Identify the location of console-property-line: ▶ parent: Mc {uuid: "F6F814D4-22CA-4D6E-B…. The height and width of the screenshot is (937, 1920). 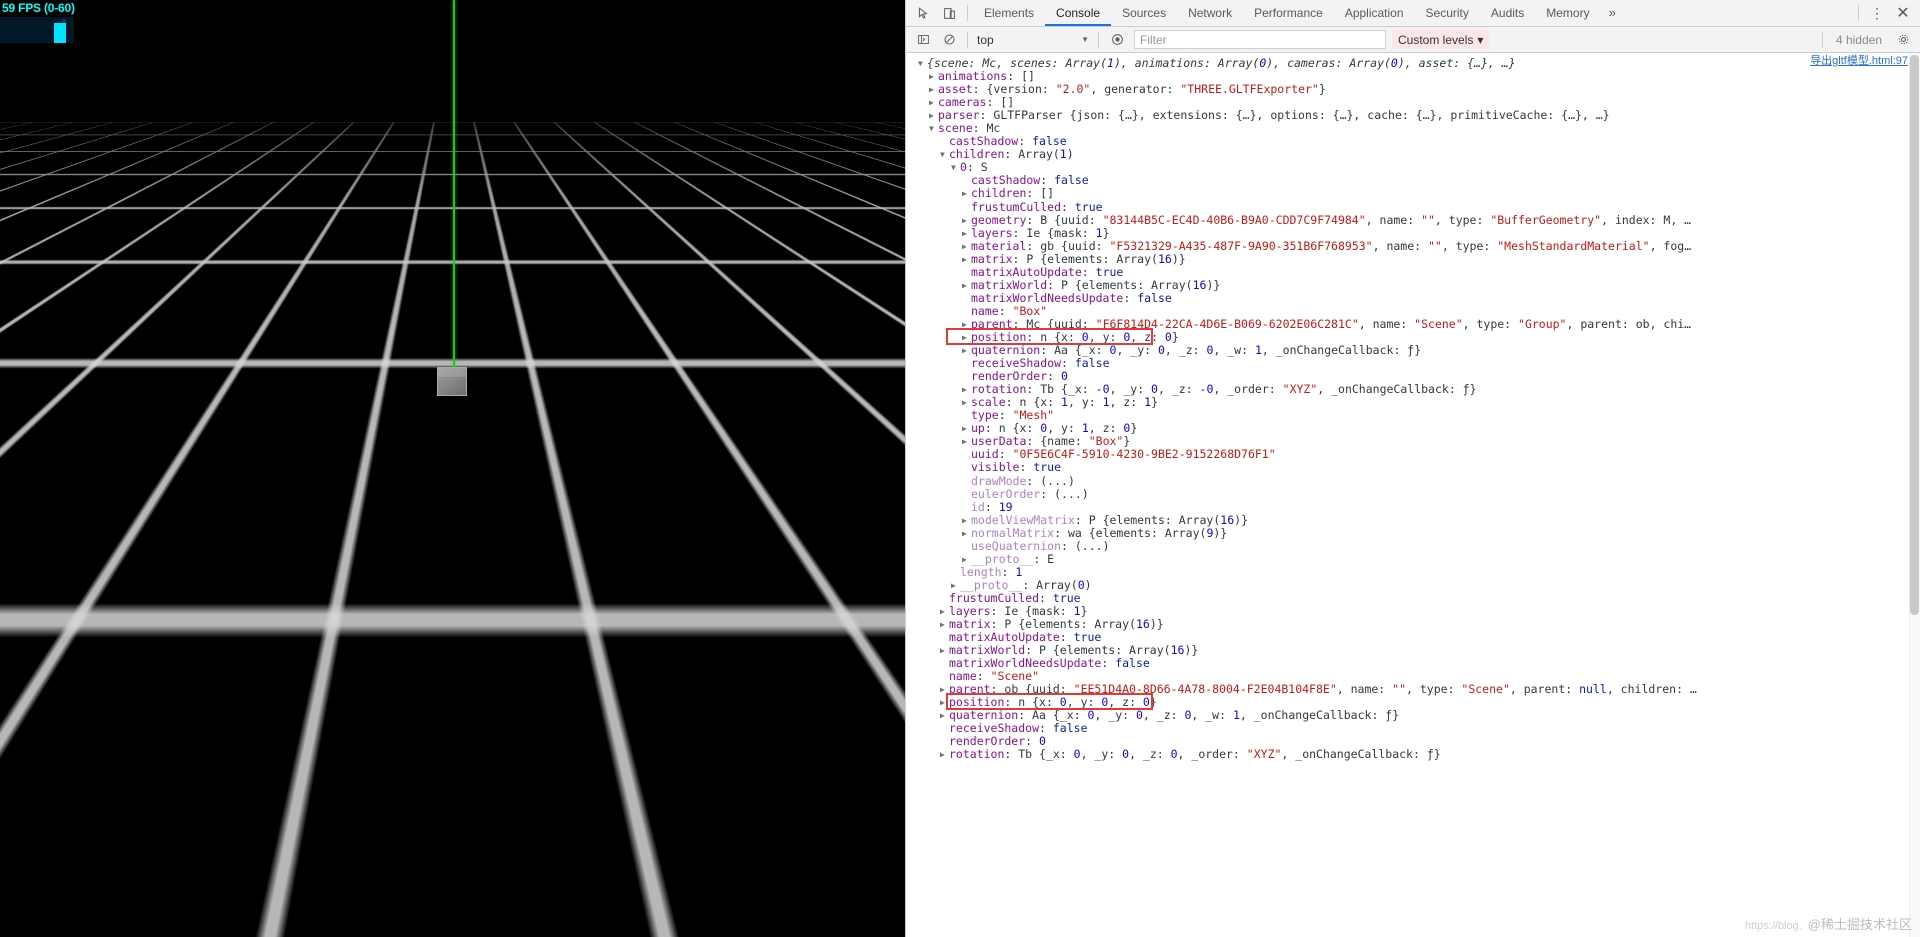
(1327, 323).